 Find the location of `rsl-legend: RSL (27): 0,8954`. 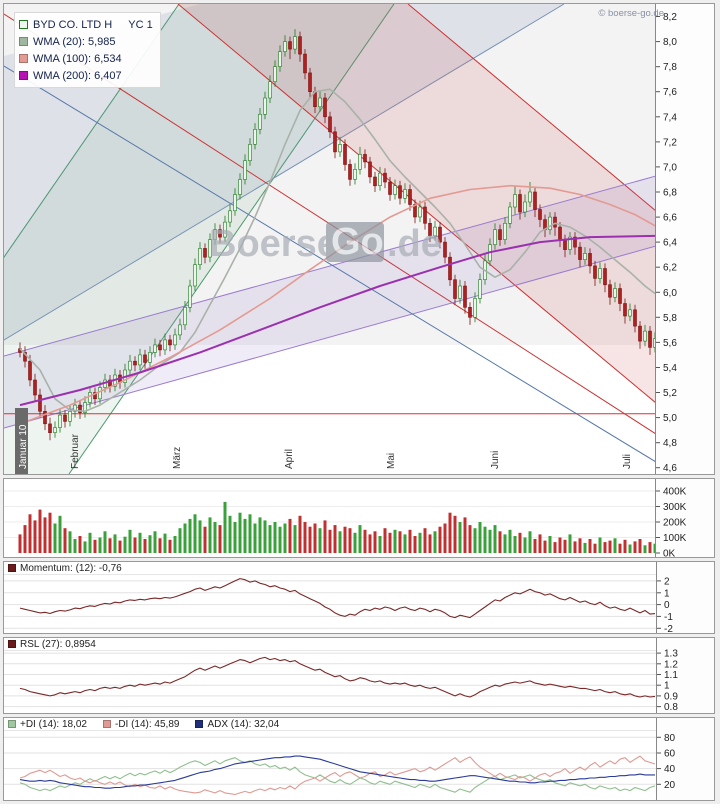

rsl-legend: RSL (27): 0,8954 is located at coordinates (330, 644).